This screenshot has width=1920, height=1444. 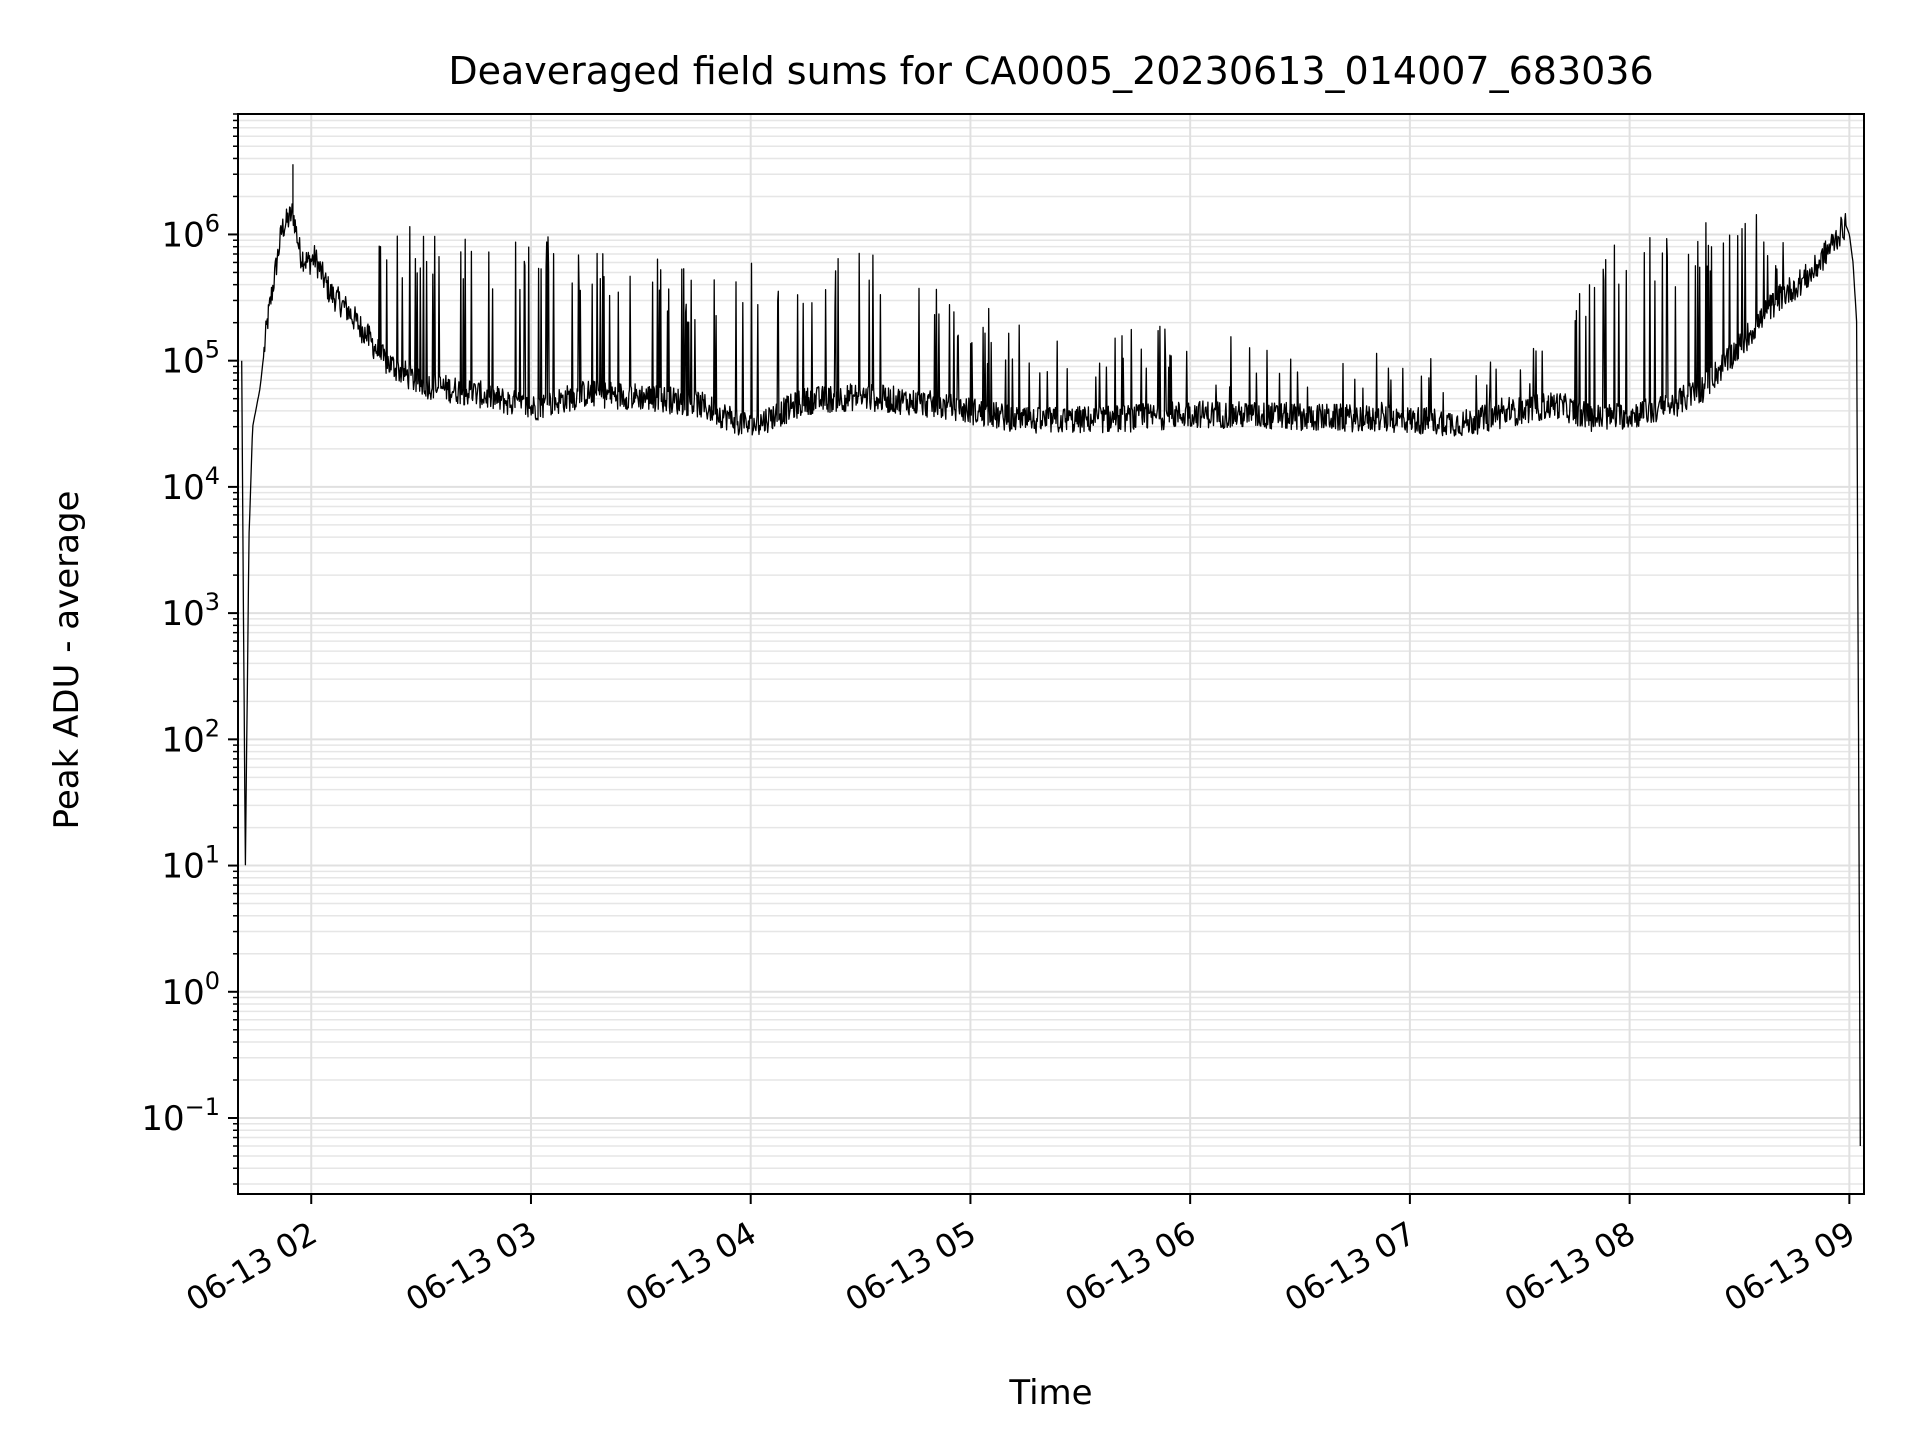 I want to click on x-tick-label: 06-13 07, so click(x=1350, y=1266).